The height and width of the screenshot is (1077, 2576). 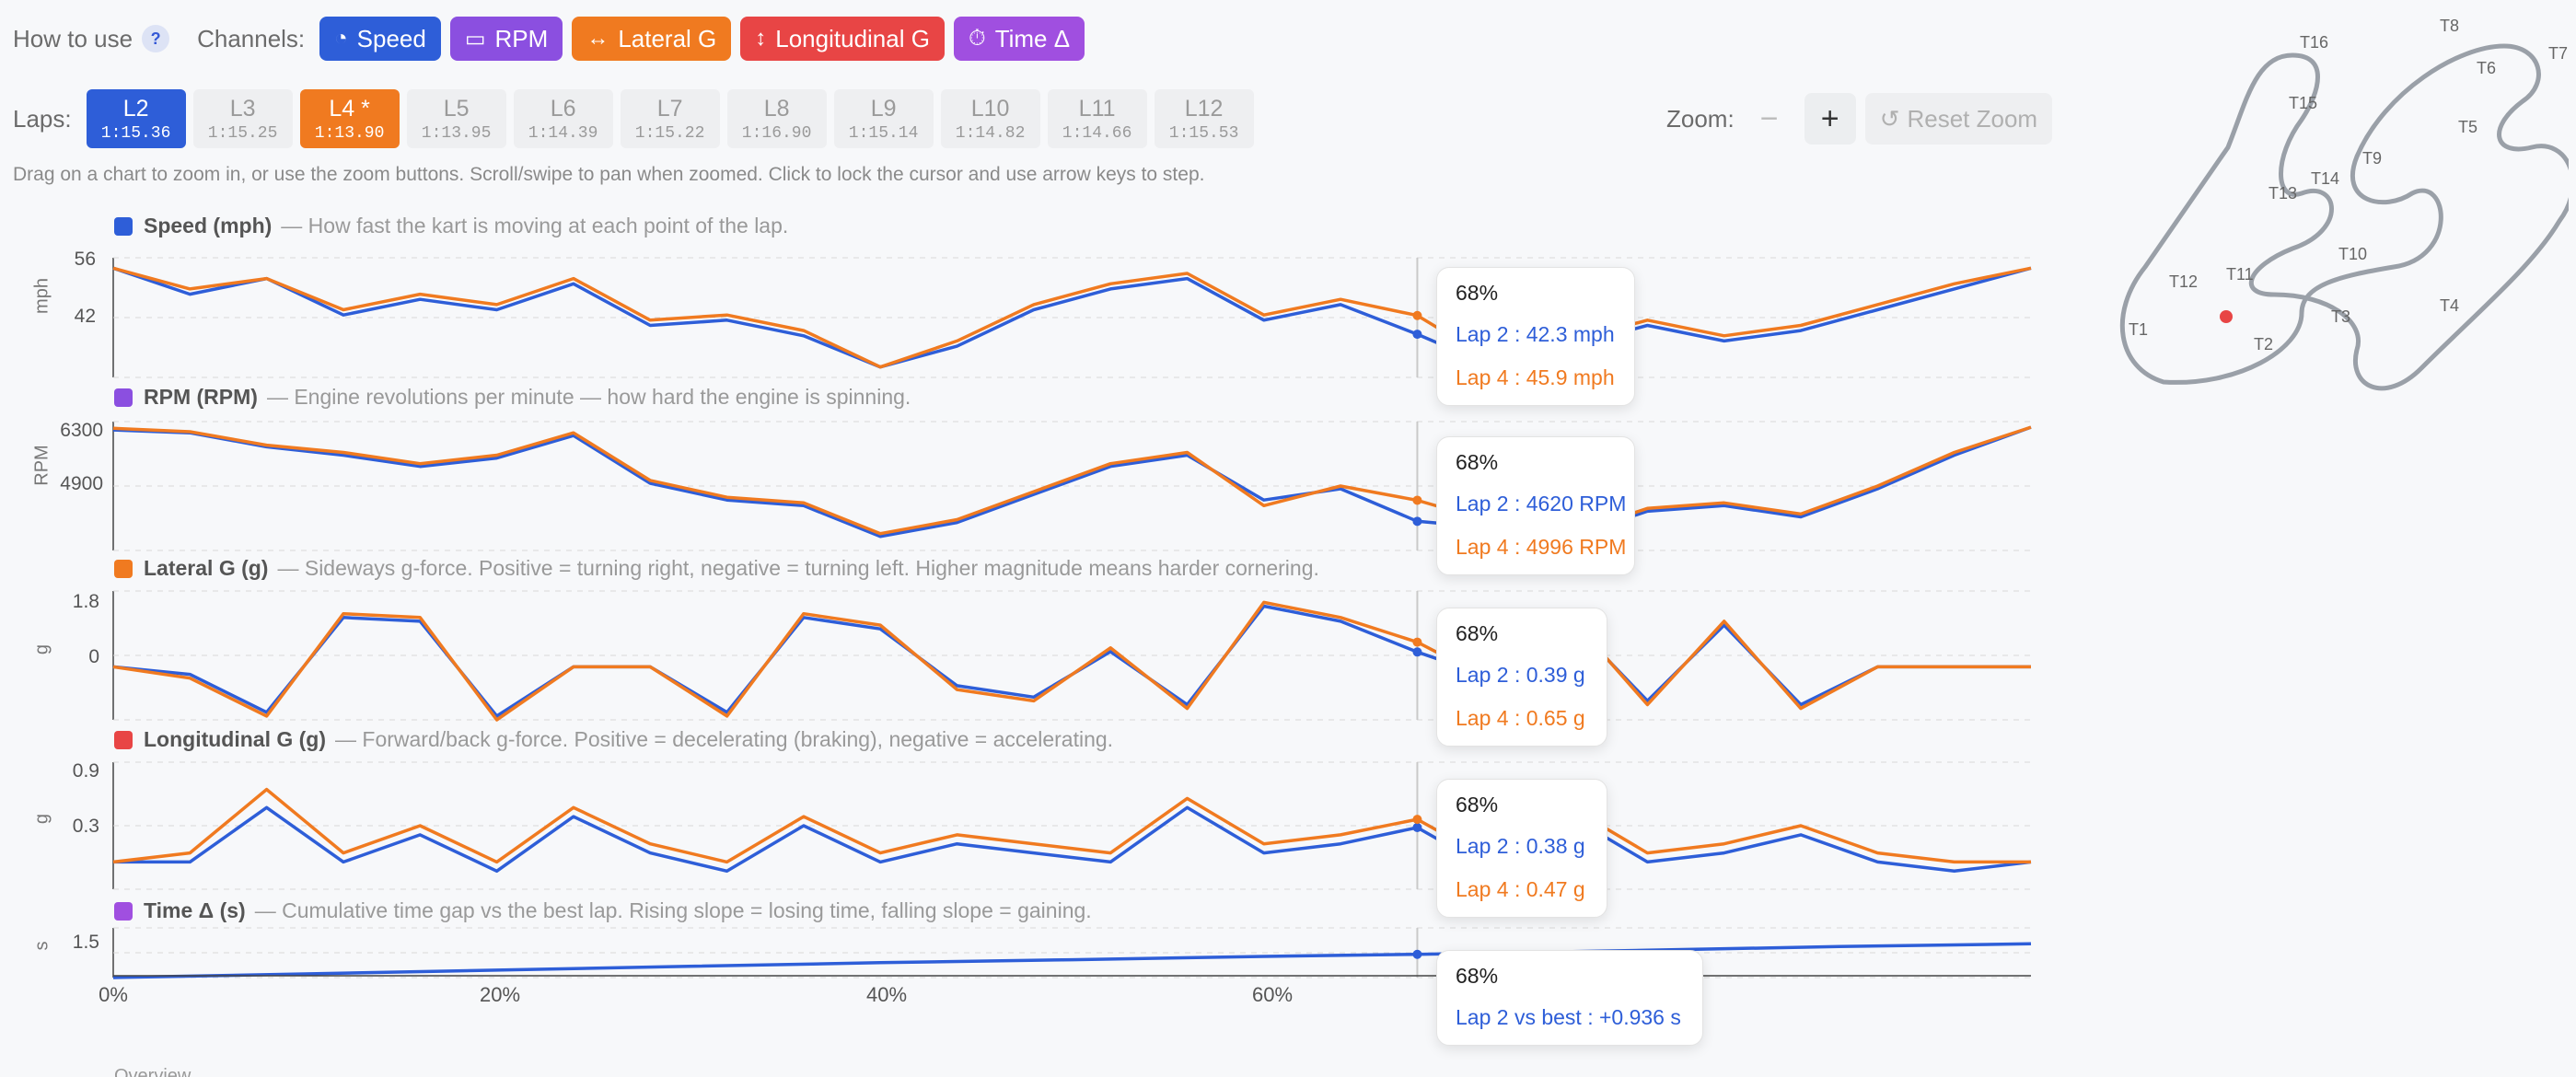 I want to click on turn-label: T9, so click(x=2372, y=158).